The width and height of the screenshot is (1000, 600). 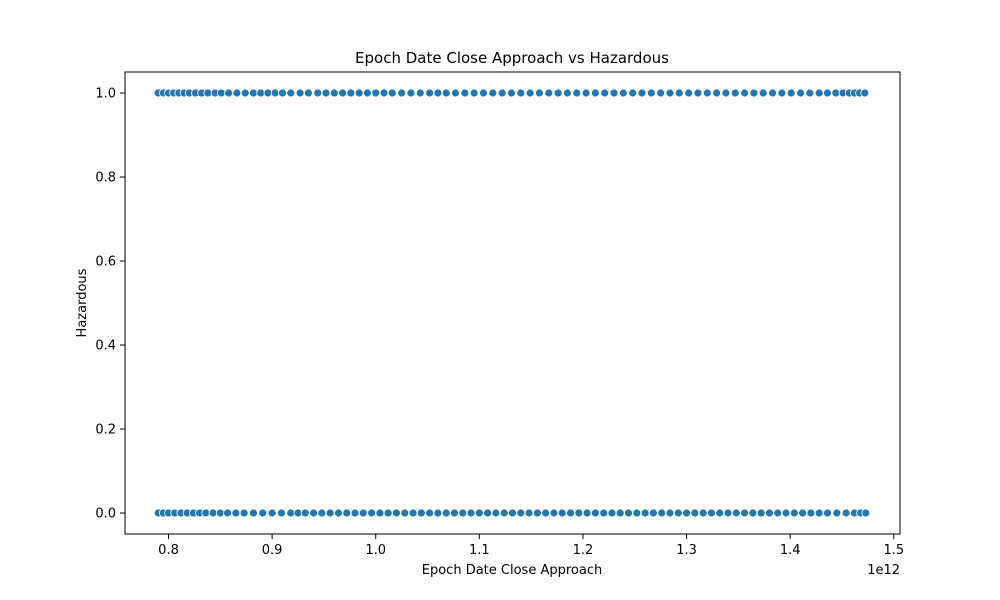 What do you see at coordinates (105, 346) in the screenshot?
I see `y-tick-label: 0.4` at bounding box center [105, 346].